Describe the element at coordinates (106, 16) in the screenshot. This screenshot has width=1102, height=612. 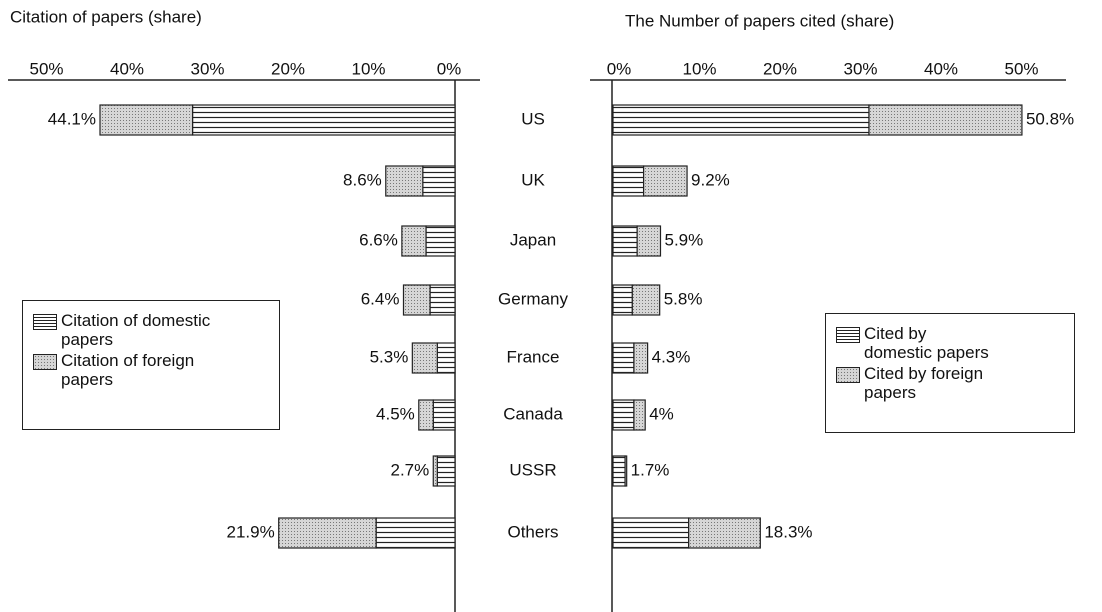
I see `chart-title: Citation of papers (share)` at that location.